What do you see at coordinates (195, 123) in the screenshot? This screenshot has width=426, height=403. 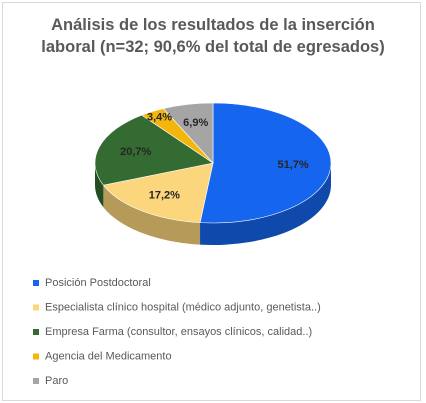 I see `data-label: 6,9%` at bounding box center [195, 123].